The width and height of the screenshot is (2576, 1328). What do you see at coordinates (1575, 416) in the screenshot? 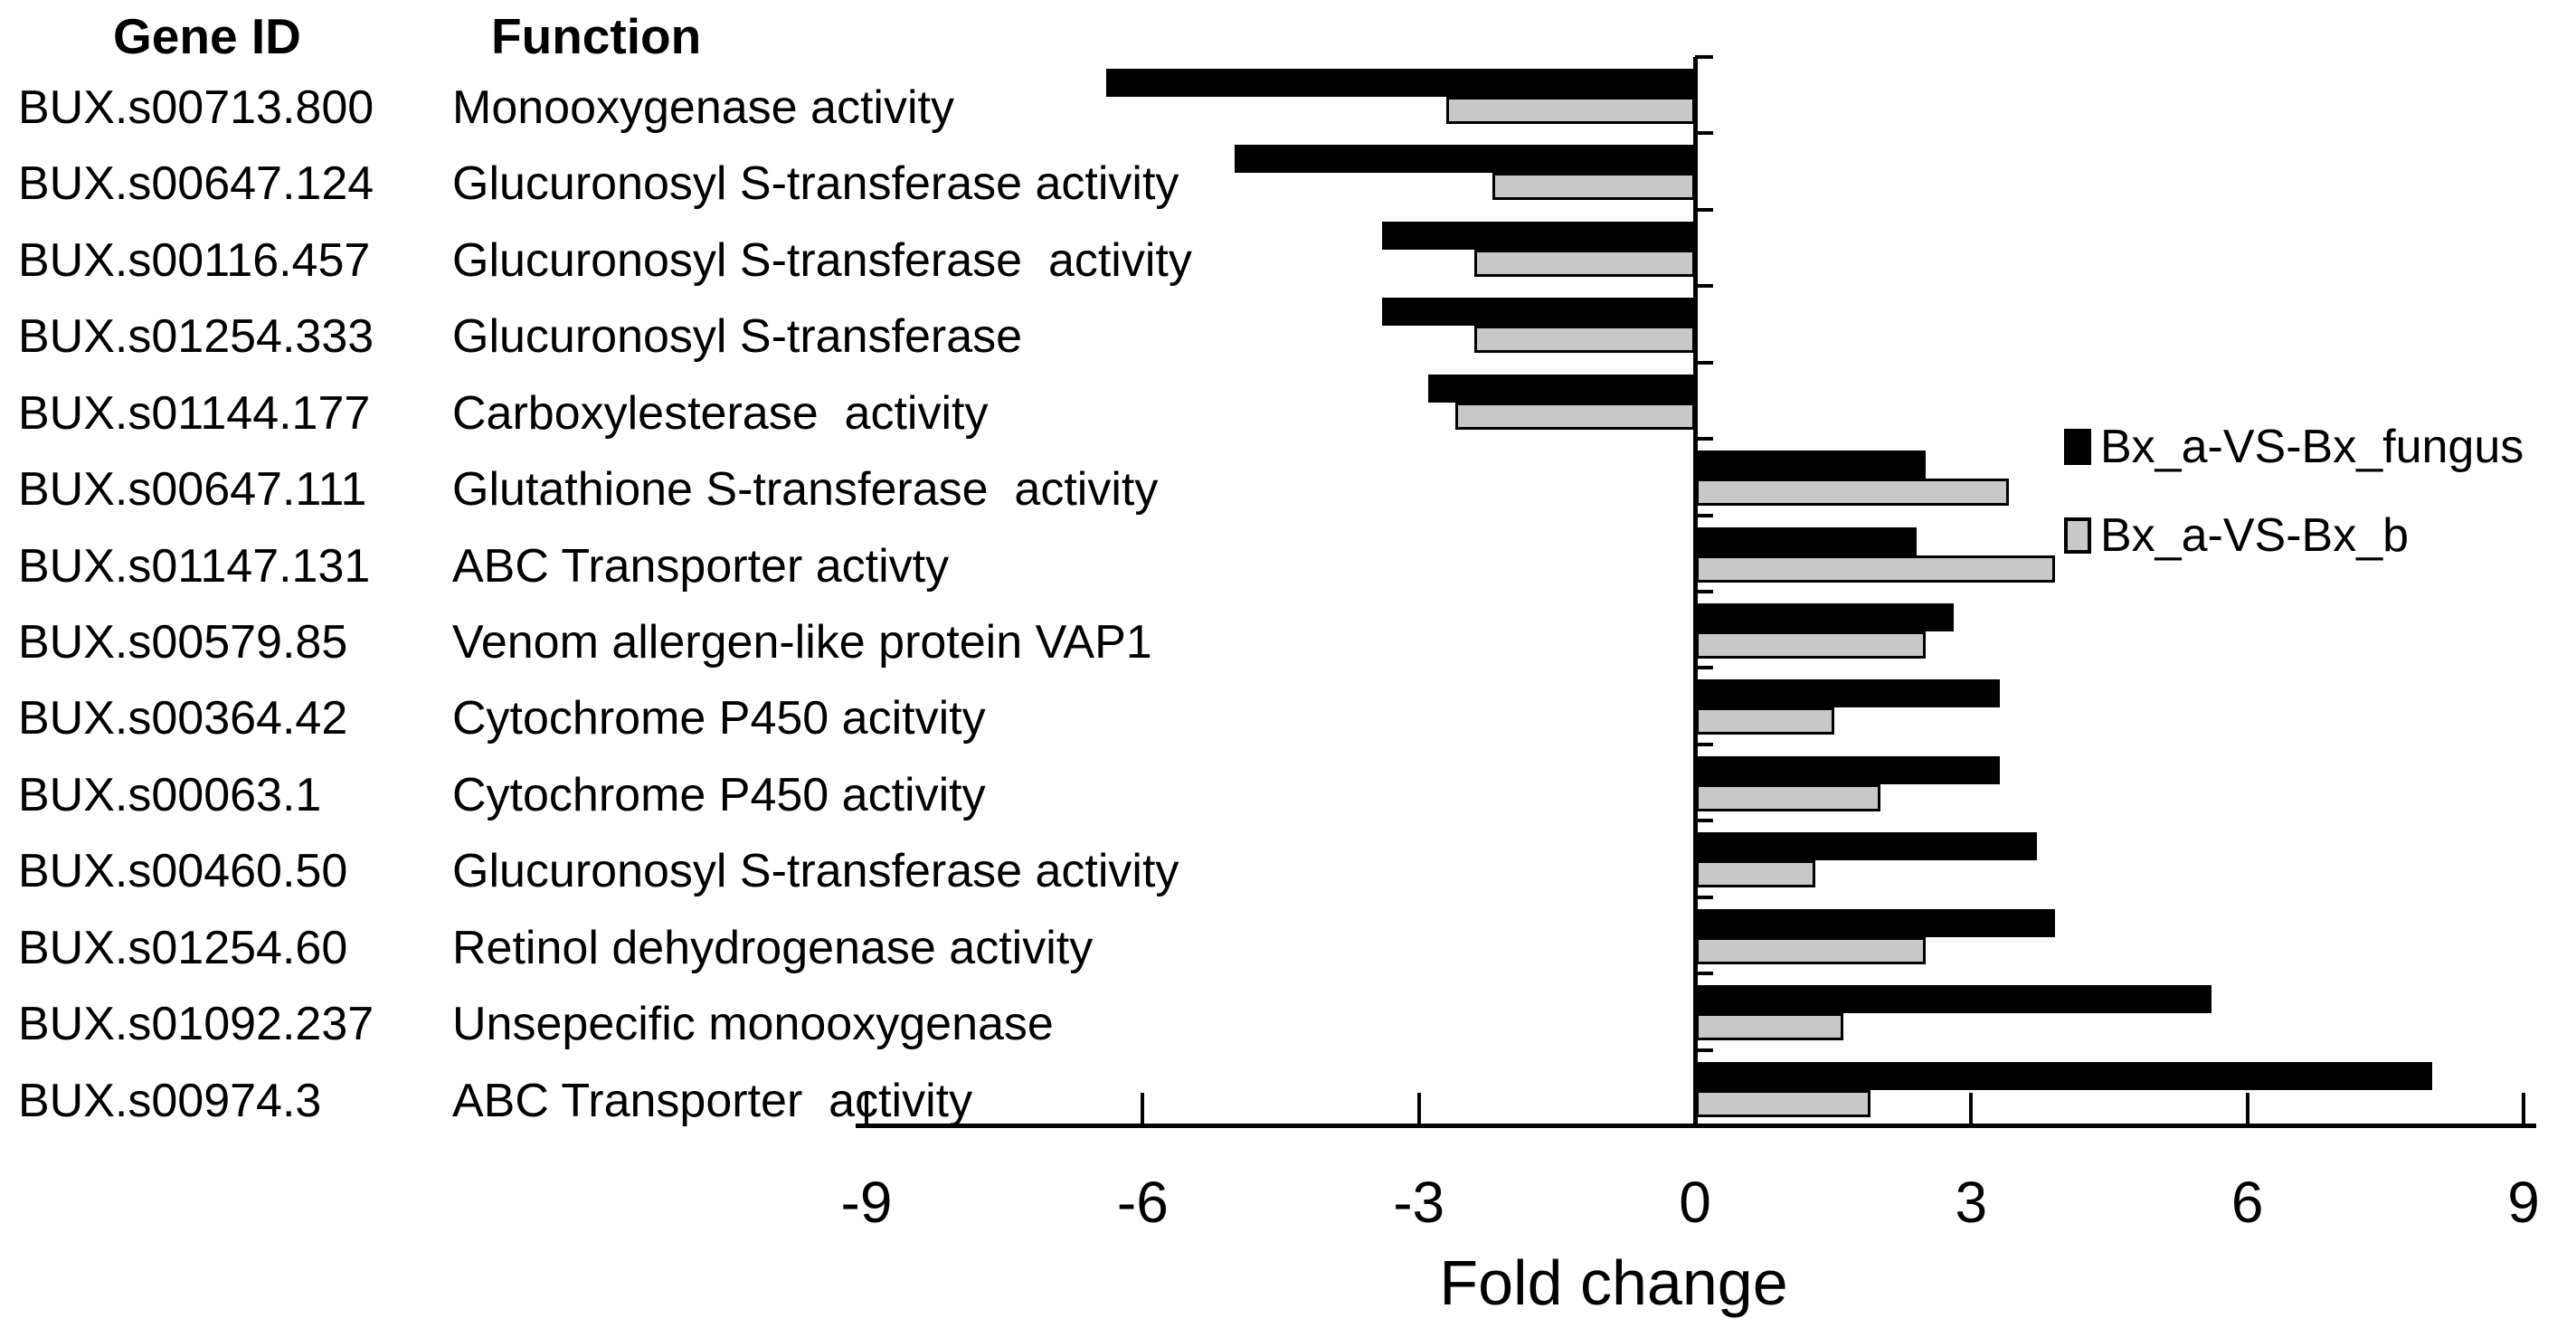
I see `bar-b-BUX.s01144.177` at bounding box center [1575, 416].